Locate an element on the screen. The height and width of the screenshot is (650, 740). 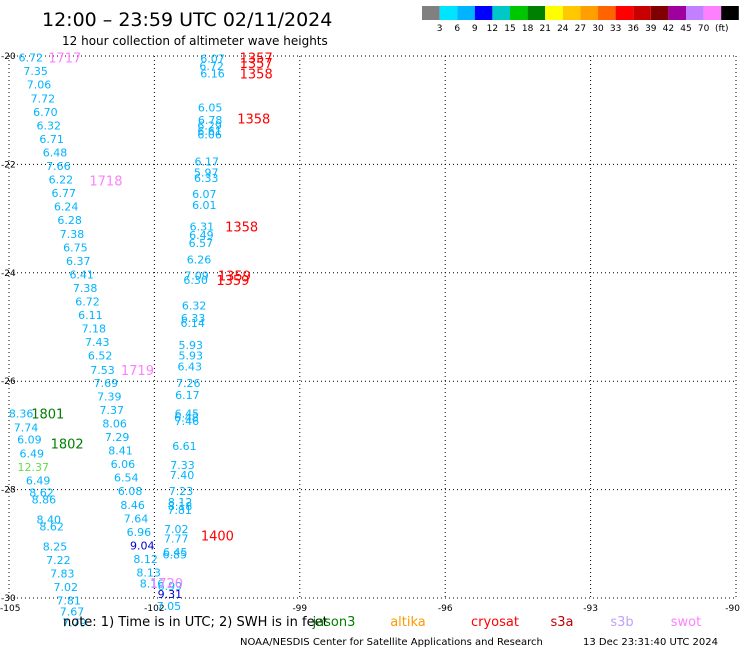
swh-value-label: 6.57 is located at coordinates (201, 243).